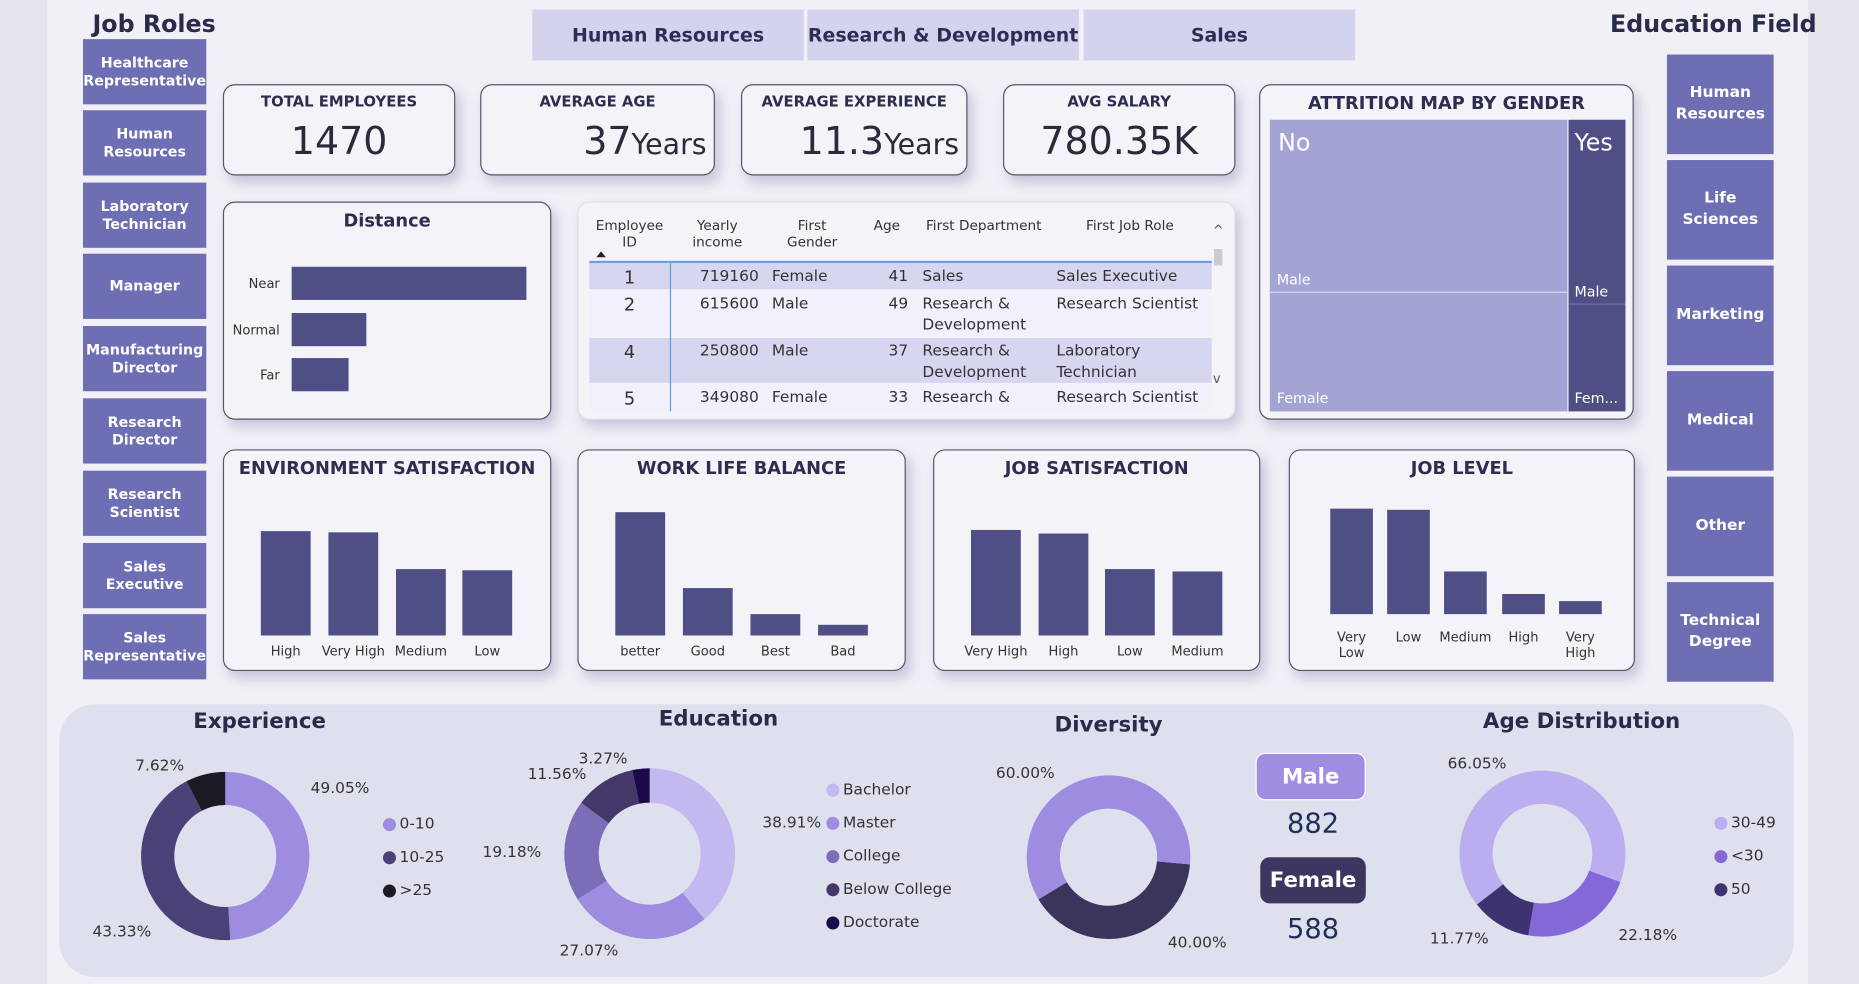  Describe the element at coordinates (943, 35) in the screenshot. I see `tab-research-development: Research & Development` at that location.